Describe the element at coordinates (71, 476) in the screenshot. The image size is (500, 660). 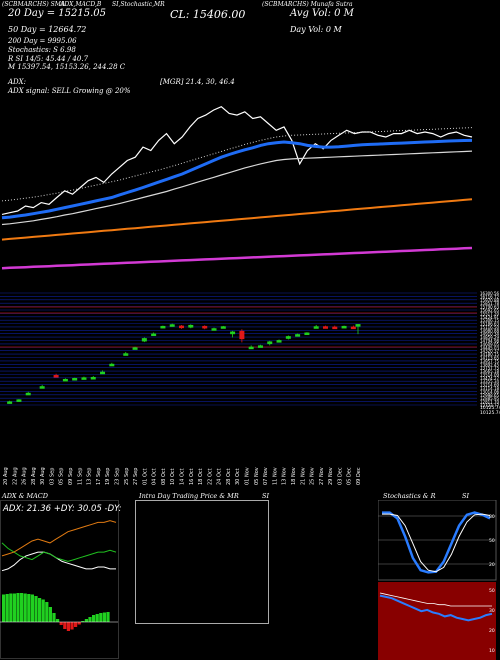
I see `date-label: 09 Sep` at that location.